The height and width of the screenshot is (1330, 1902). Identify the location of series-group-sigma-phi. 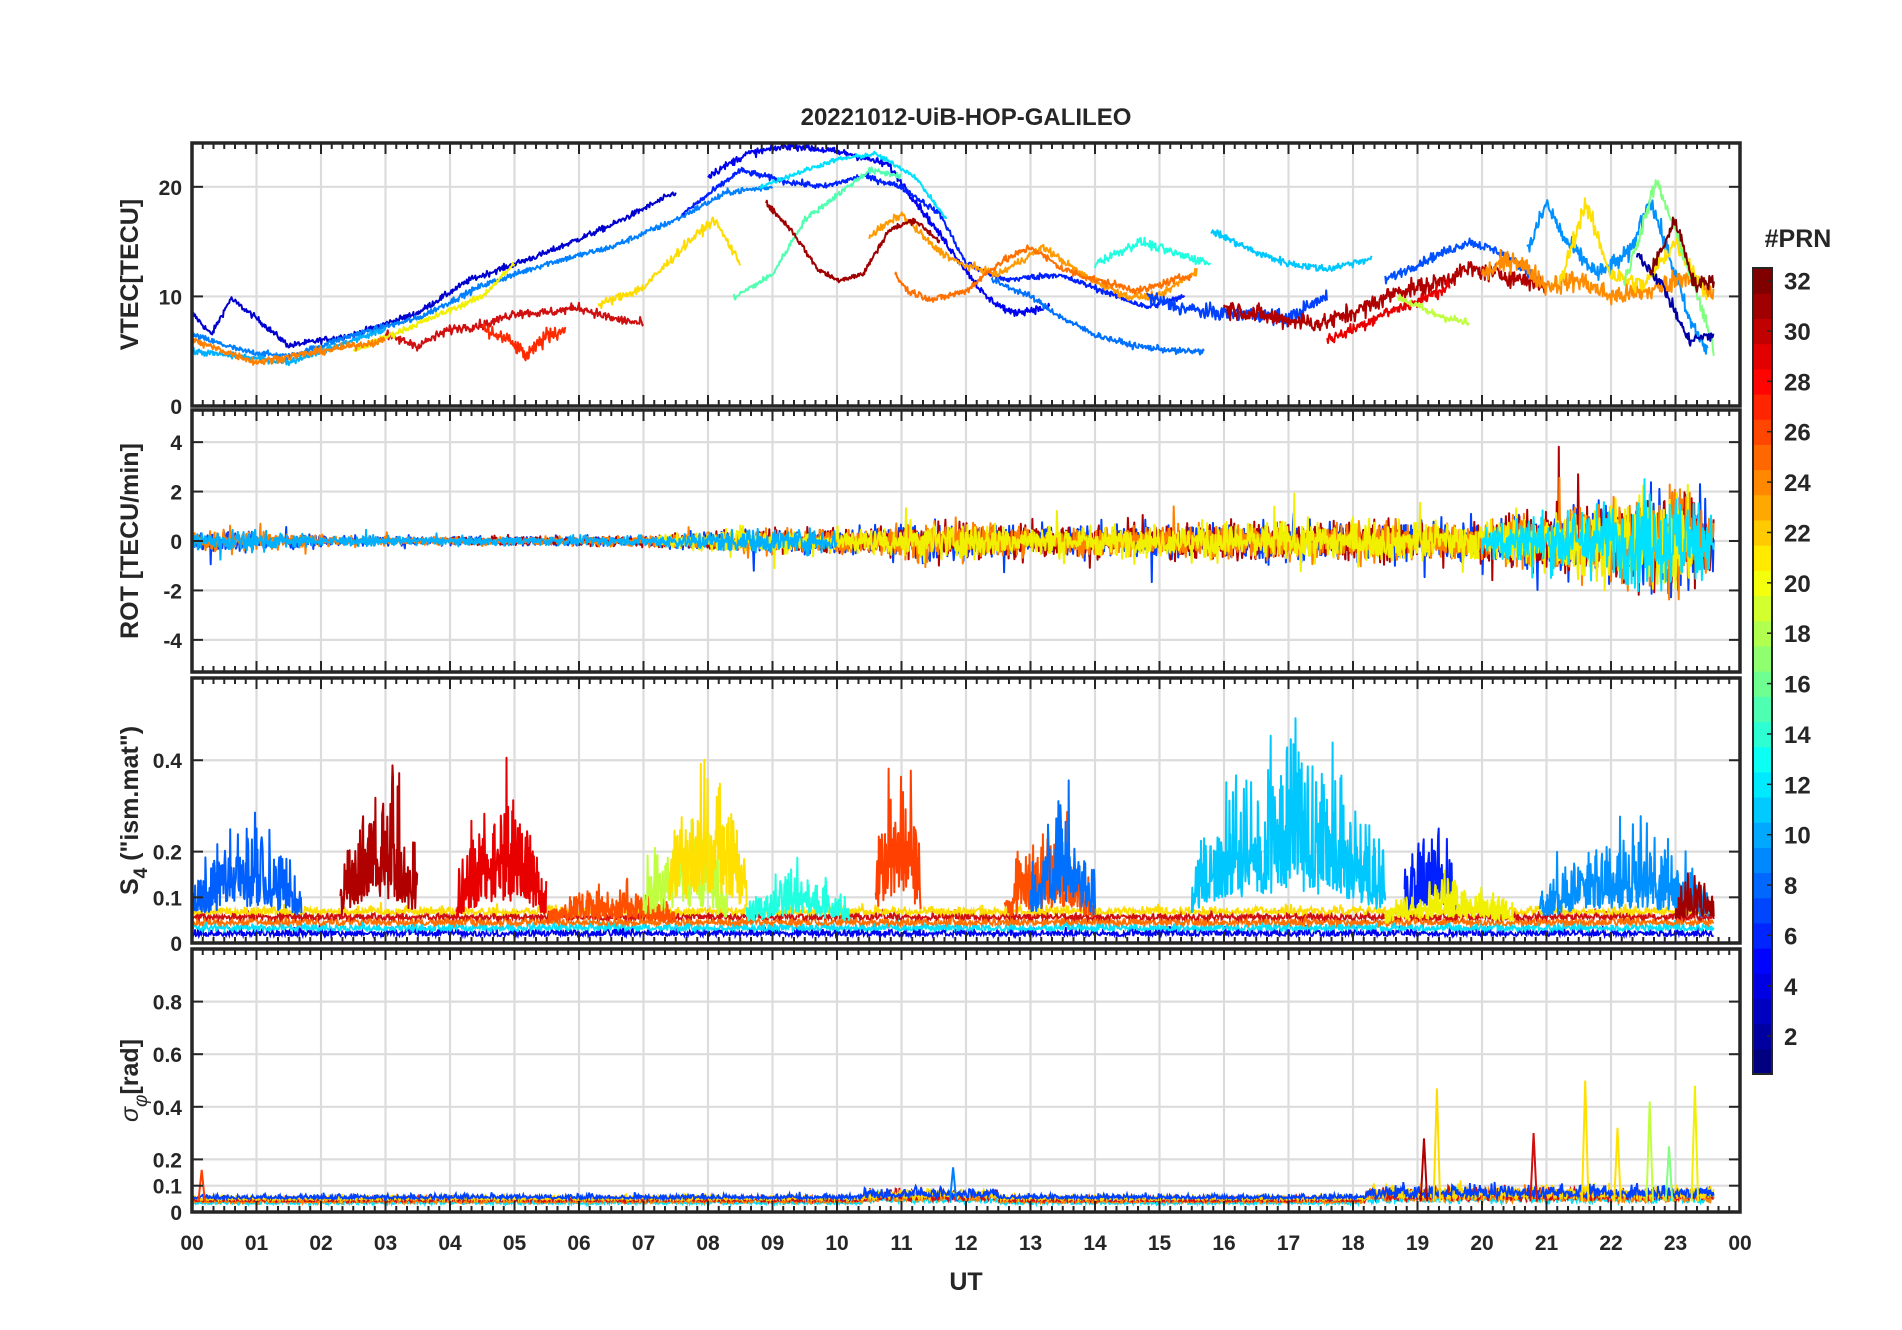
(953, 1144).